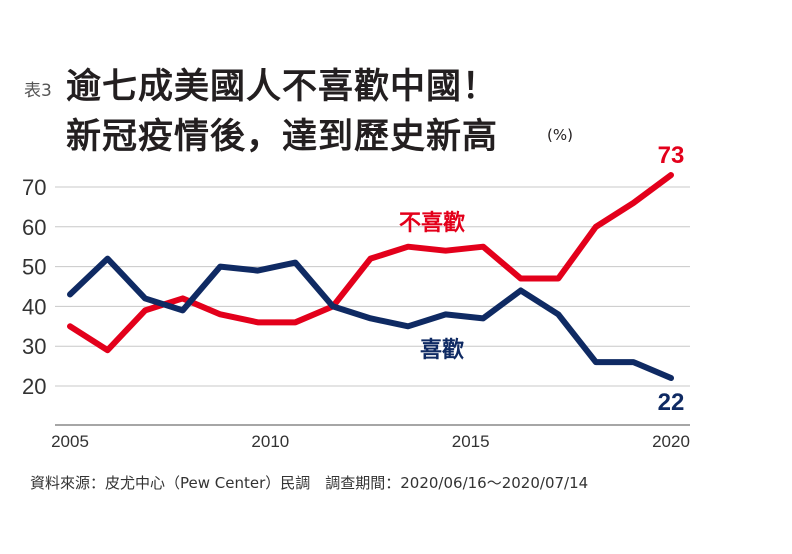 The height and width of the screenshot is (554, 792). What do you see at coordinates (671, 441) in the screenshot?
I see `x-tick-label: 2020` at bounding box center [671, 441].